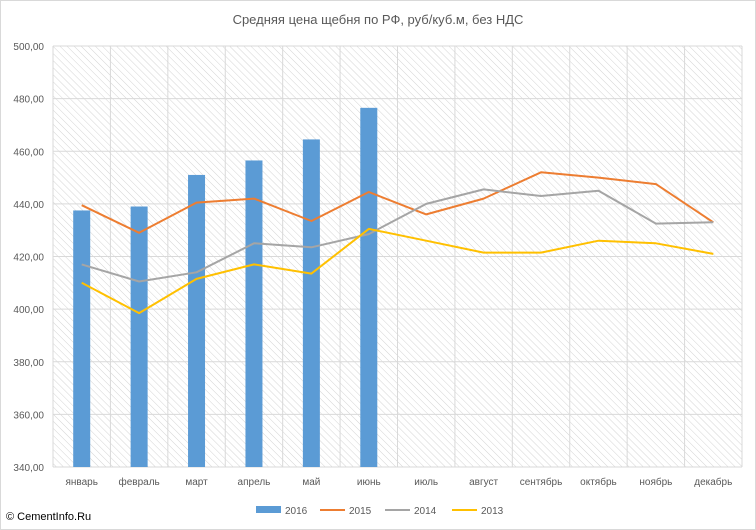 The height and width of the screenshot is (530, 756). I want to click on x-tick-label: февраль, so click(138, 482).